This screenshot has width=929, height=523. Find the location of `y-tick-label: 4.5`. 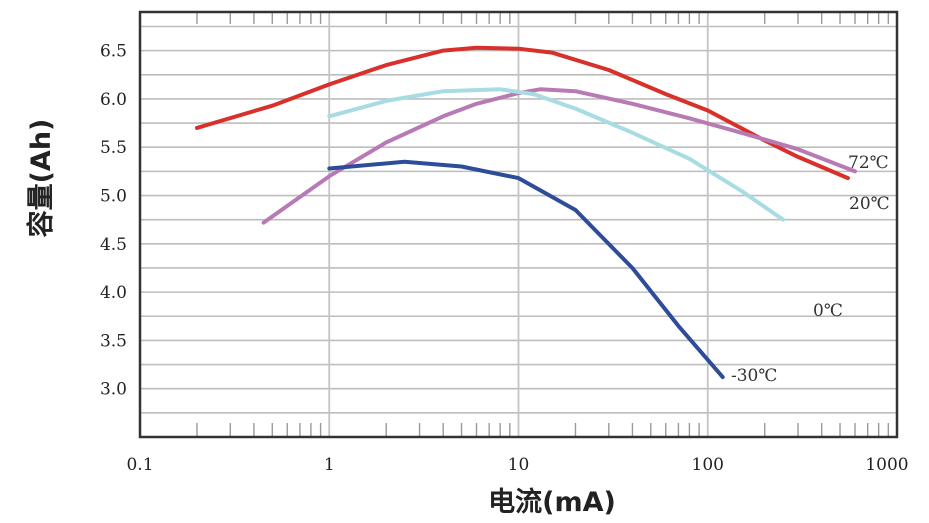

y-tick-label: 4.5 is located at coordinates (113, 245).